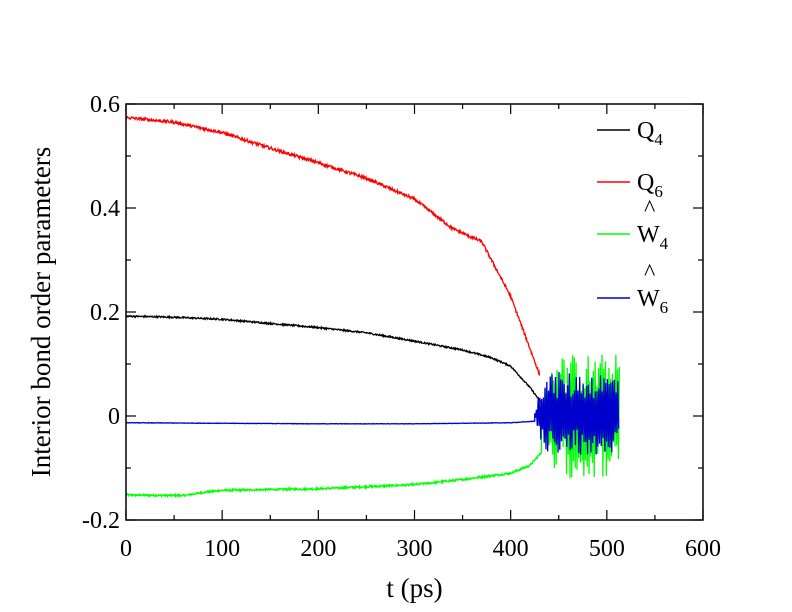  What do you see at coordinates (41, 312) in the screenshot?
I see `y-axis-label: Interior bond order parameters` at bounding box center [41, 312].